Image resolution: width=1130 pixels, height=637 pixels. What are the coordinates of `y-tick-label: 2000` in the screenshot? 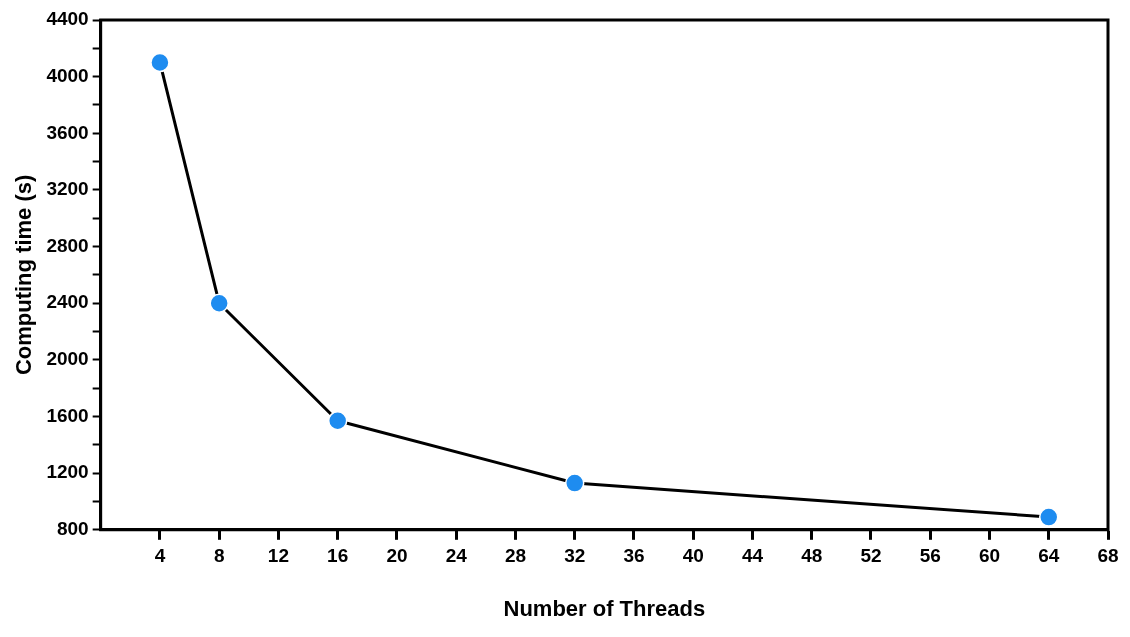 It's located at (67, 359).